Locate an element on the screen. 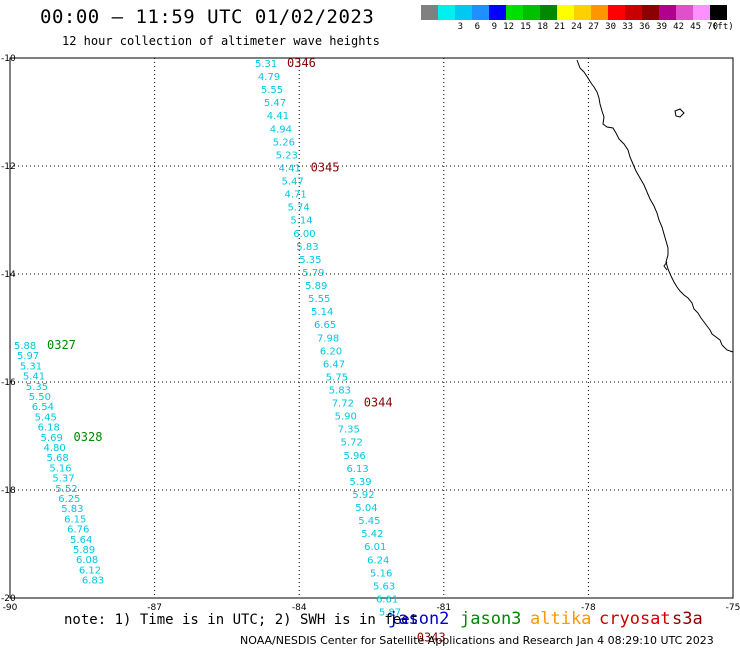 This screenshot has width=740, height=650. track-time-label: 0328 is located at coordinates (88, 437).